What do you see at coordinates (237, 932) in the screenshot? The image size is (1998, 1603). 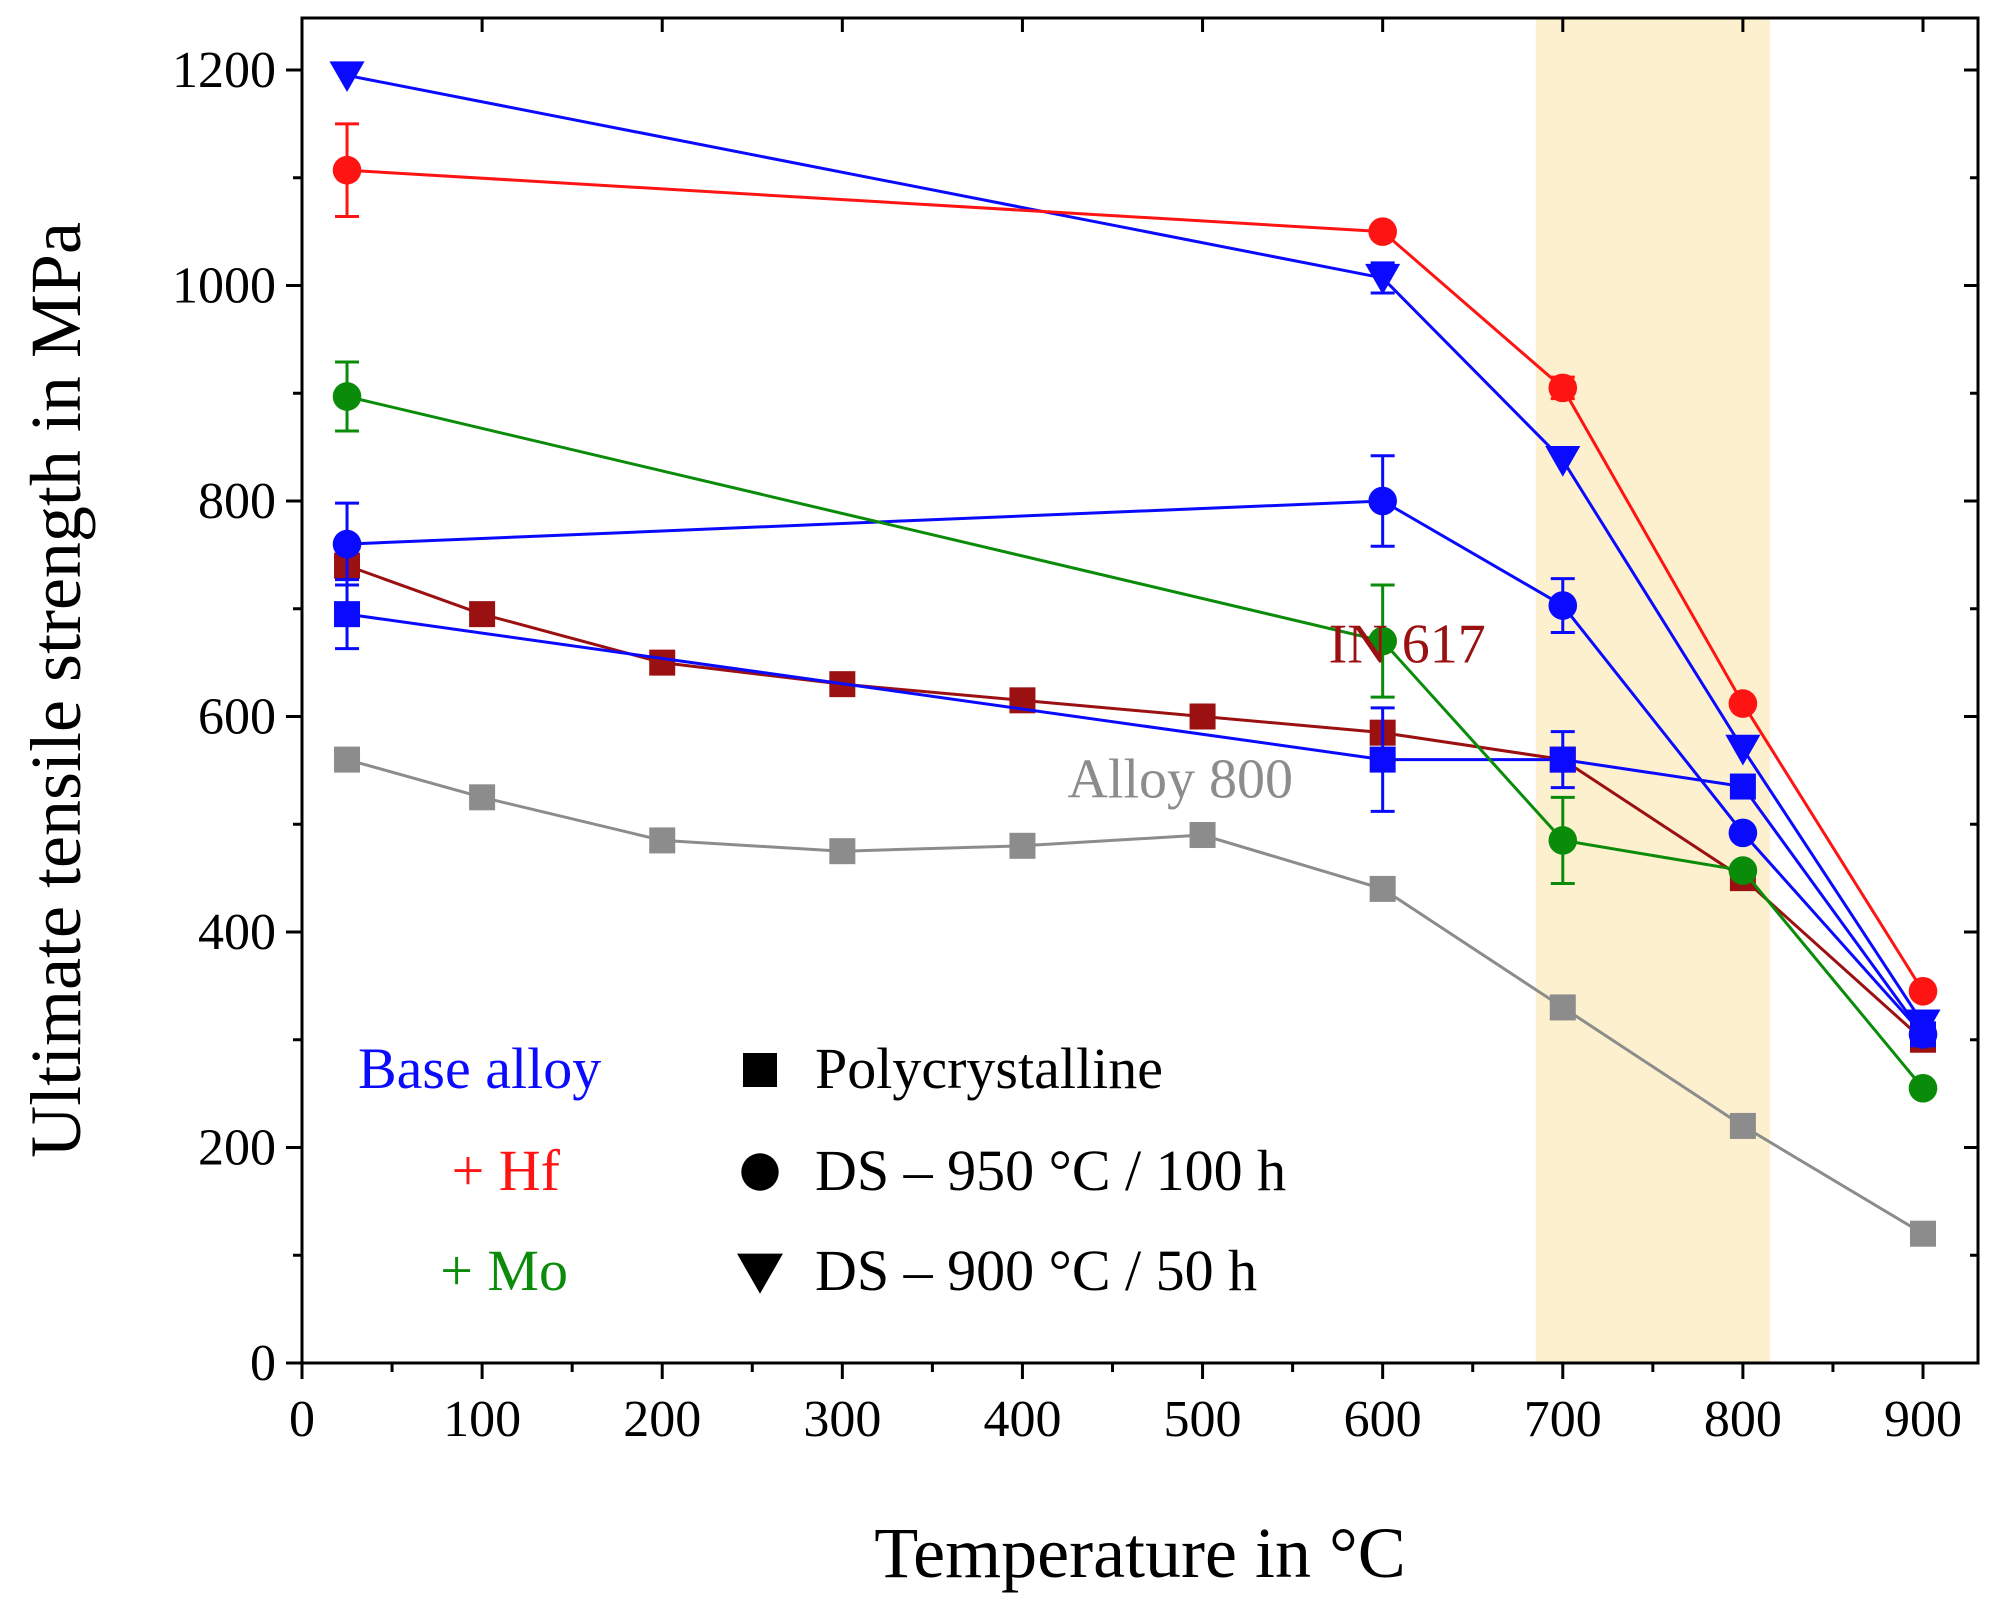 I see `y-tick-label: 400` at bounding box center [237, 932].